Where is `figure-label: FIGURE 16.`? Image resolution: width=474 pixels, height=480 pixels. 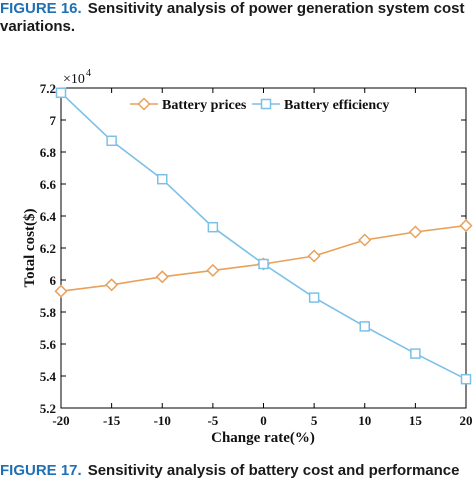
figure-label: FIGURE 16. is located at coordinates (41, 8).